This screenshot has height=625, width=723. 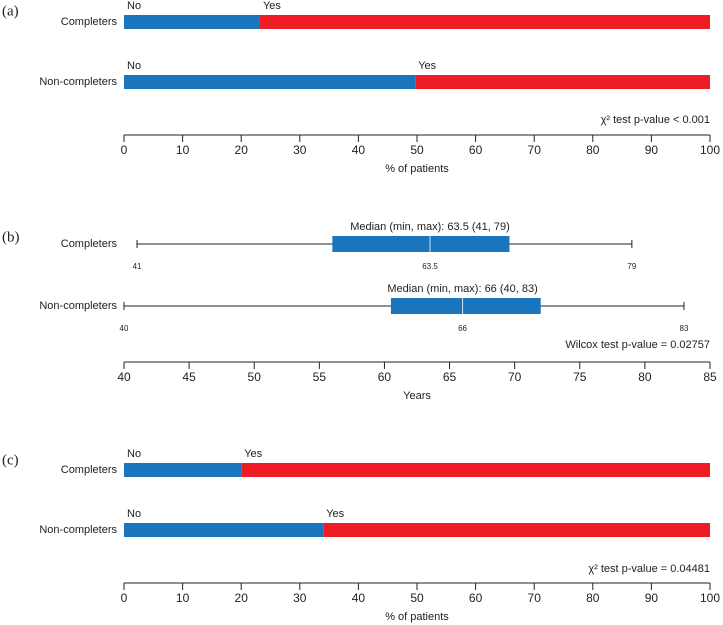 What do you see at coordinates (637, 345) in the screenshot?
I see `annotation: Wilcox test p-value = 0.02757` at bounding box center [637, 345].